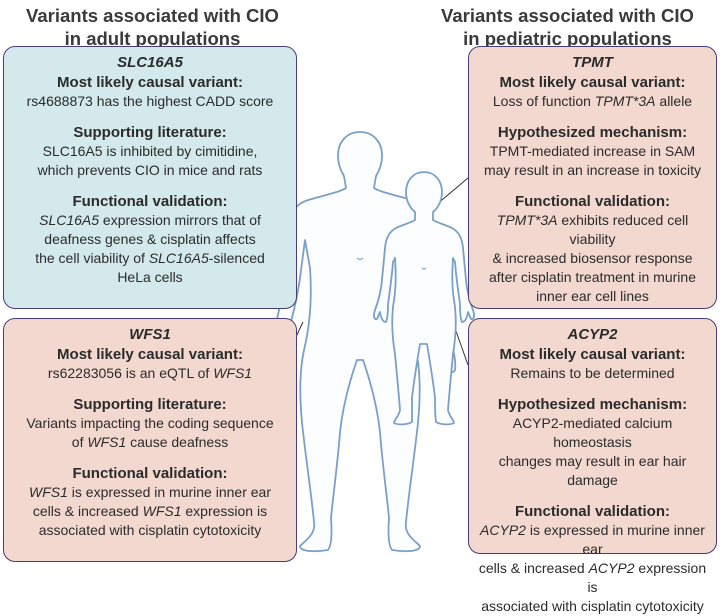  I want to click on section-text-line: & increased biosensor response, so click(592, 258).